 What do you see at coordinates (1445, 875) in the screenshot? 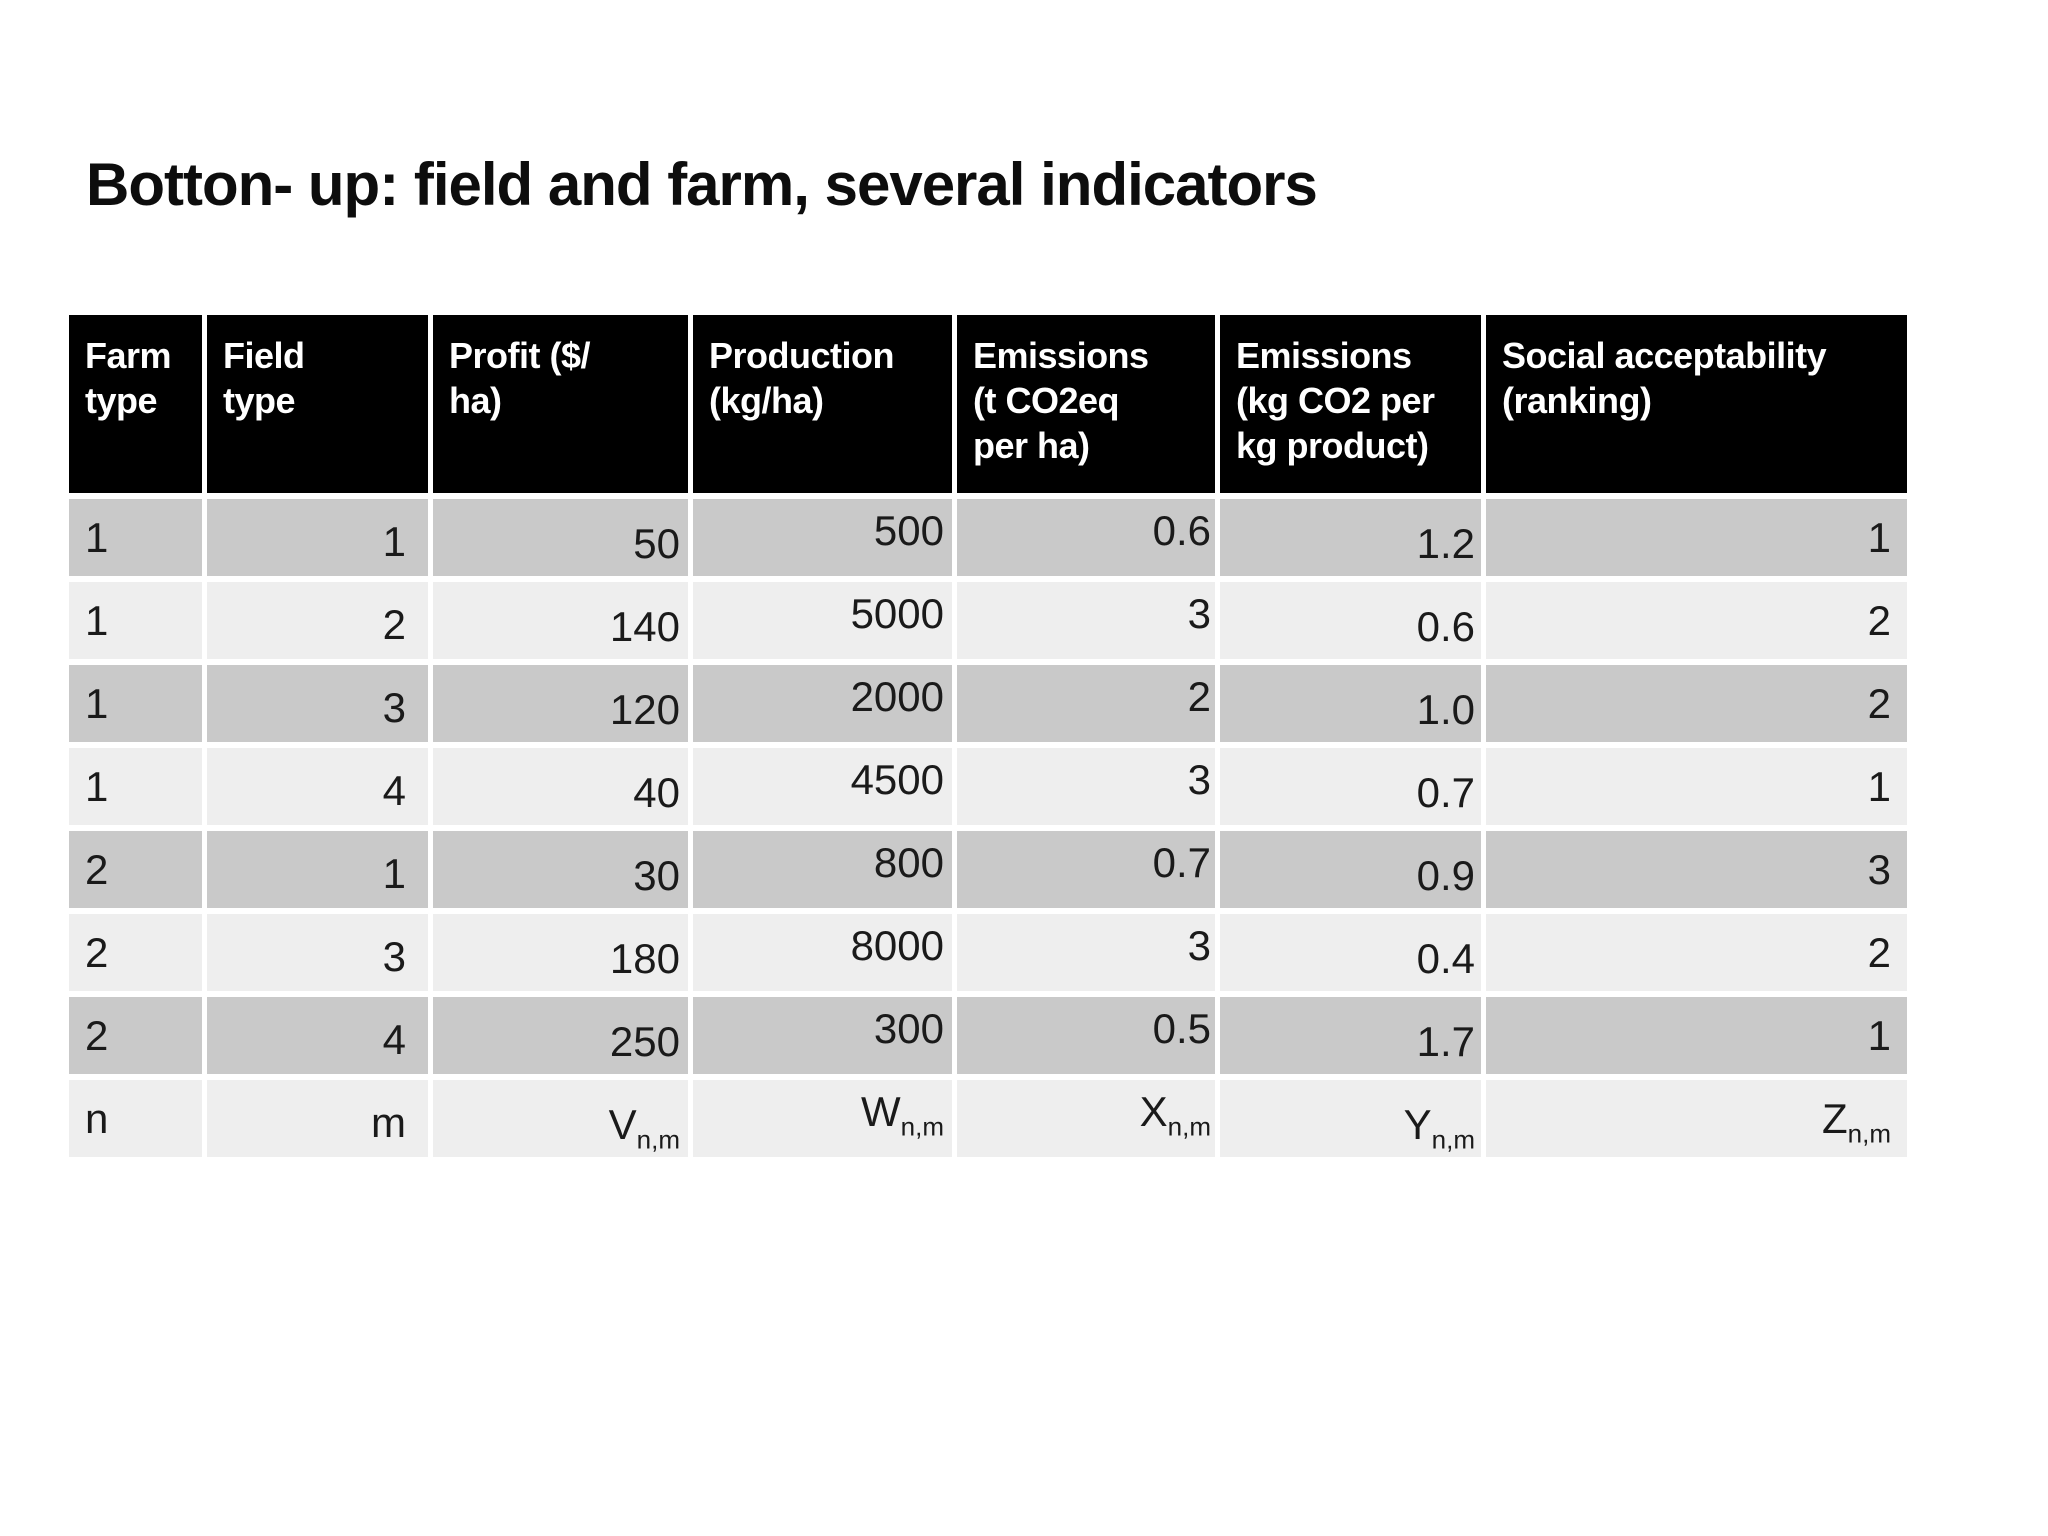
I see `cell-value: 0.9` at bounding box center [1445, 875].